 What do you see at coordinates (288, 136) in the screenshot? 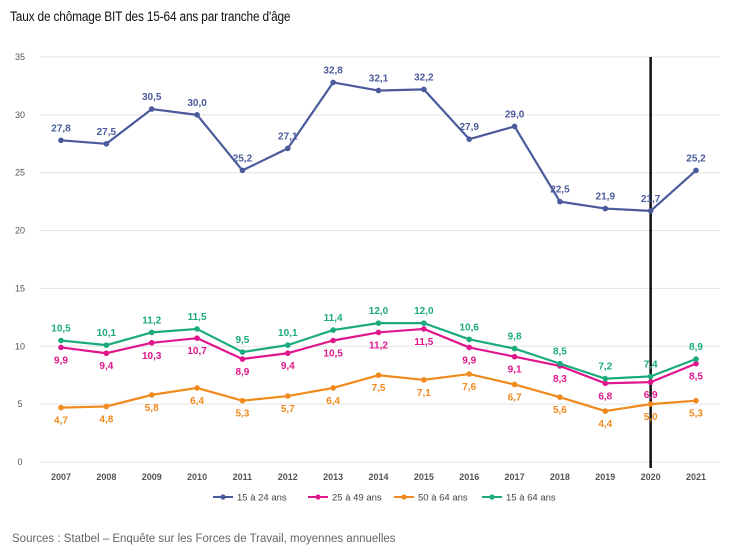
I see `data-label: 27,1` at bounding box center [288, 136].